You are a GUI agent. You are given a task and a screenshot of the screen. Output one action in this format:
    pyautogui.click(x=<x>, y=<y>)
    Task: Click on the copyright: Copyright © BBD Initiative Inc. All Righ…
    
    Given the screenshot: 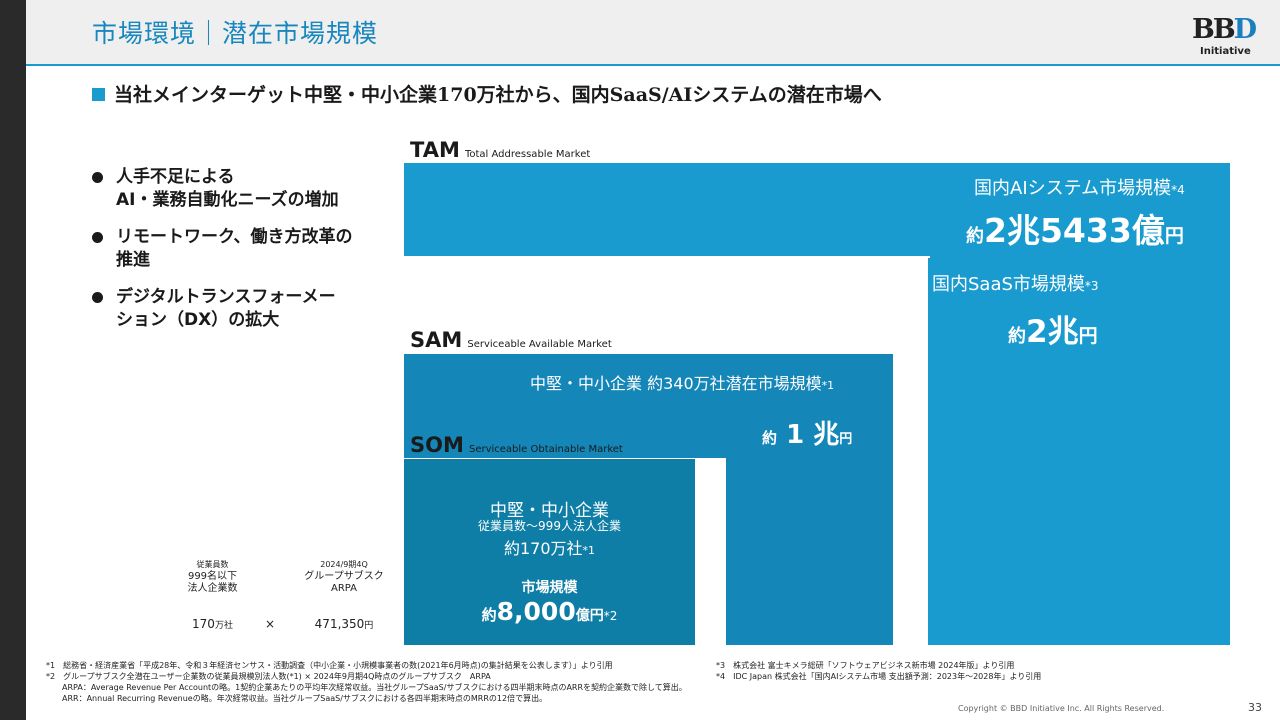 What is the action you would take?
    pyautogui.click(x=1061, y=708)
    